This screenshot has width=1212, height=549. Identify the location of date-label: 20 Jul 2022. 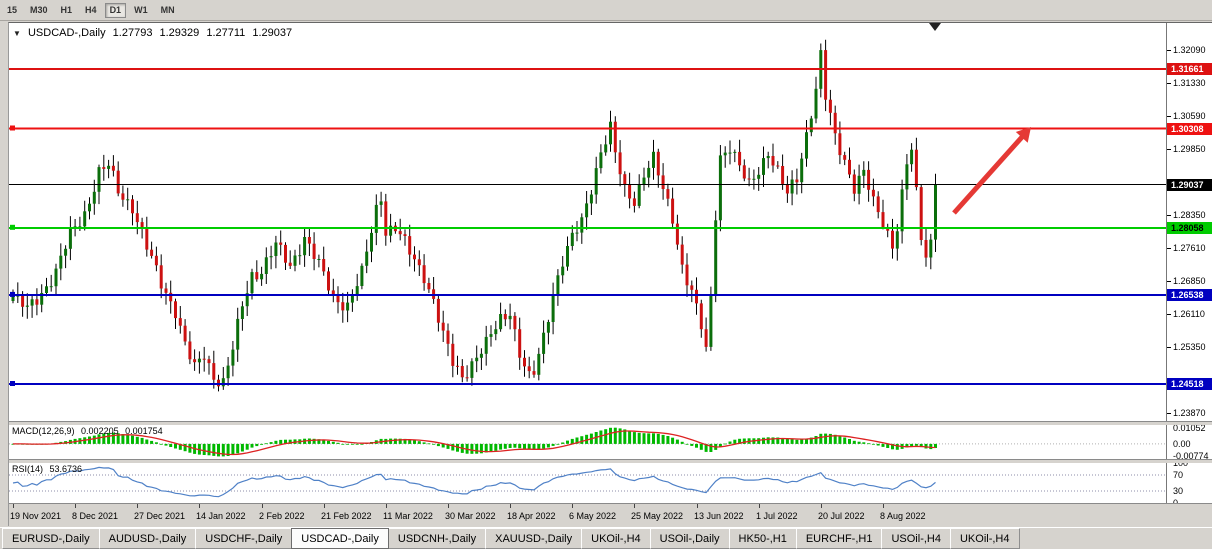
(841, 516).